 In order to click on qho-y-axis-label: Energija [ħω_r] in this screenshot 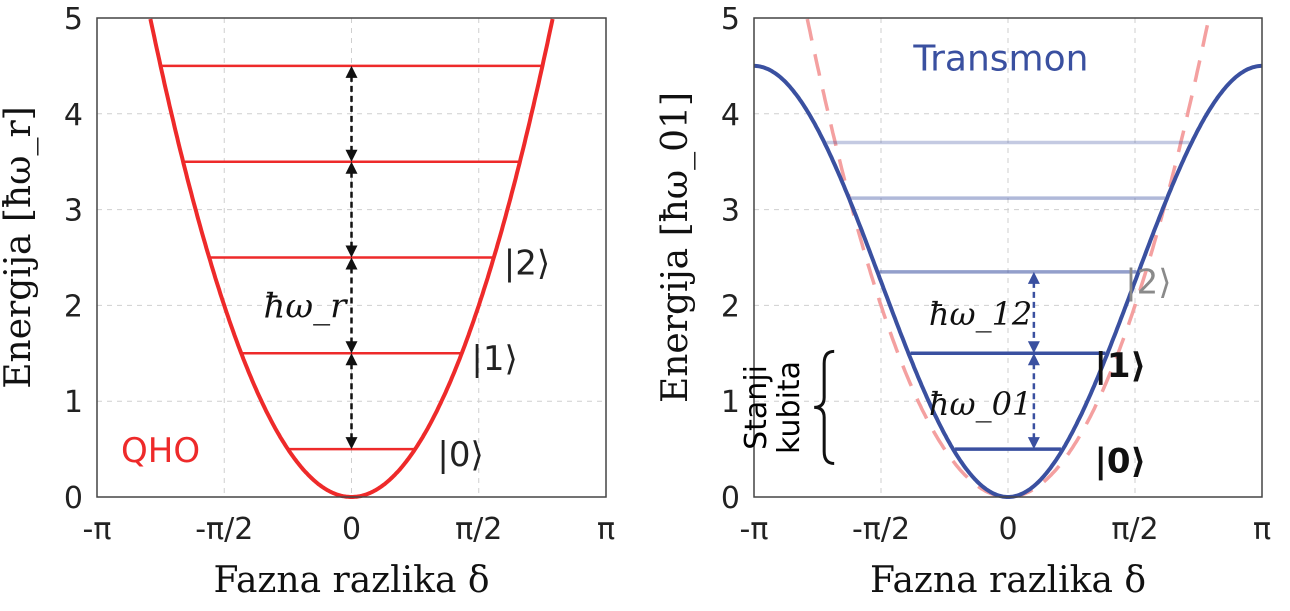, I will do `click(19, 247)`.